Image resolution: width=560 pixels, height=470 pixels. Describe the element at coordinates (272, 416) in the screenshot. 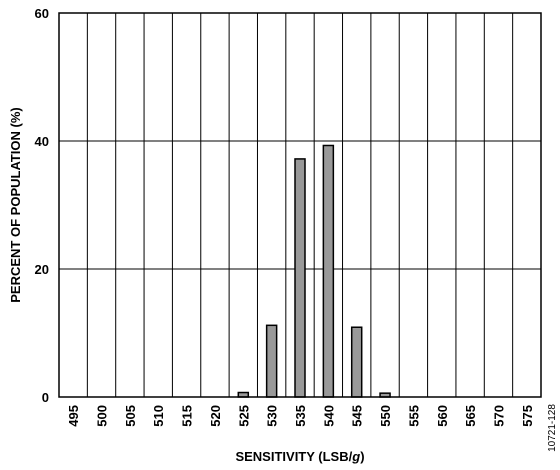

I see `x-tick-label: 530` at that location.